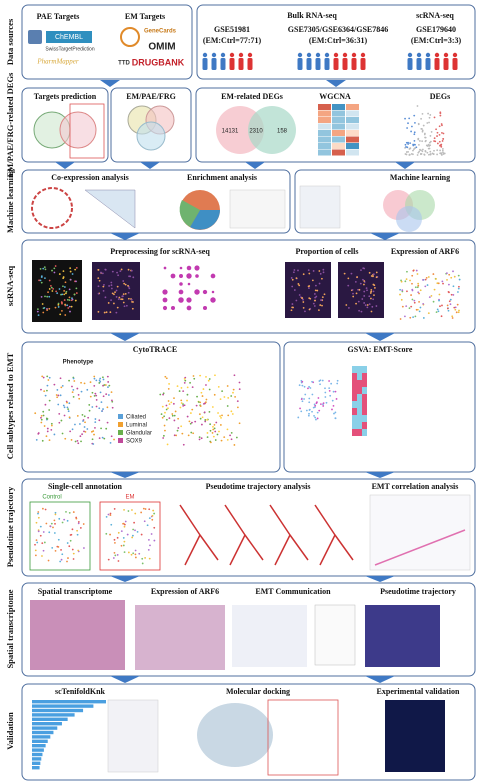 The image size is (479, 783). Describe the element at coordinates (110, 83) in the screenshot. I see `arrow` at that location.